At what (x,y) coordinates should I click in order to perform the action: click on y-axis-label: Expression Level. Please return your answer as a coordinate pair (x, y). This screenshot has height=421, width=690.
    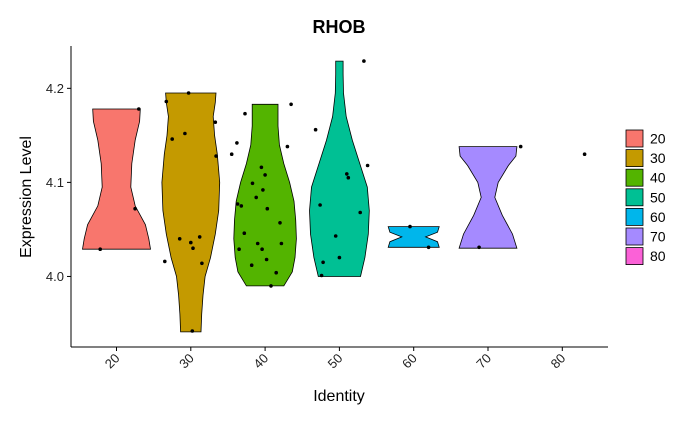
    Looking at the image, I should click on (26, 197).